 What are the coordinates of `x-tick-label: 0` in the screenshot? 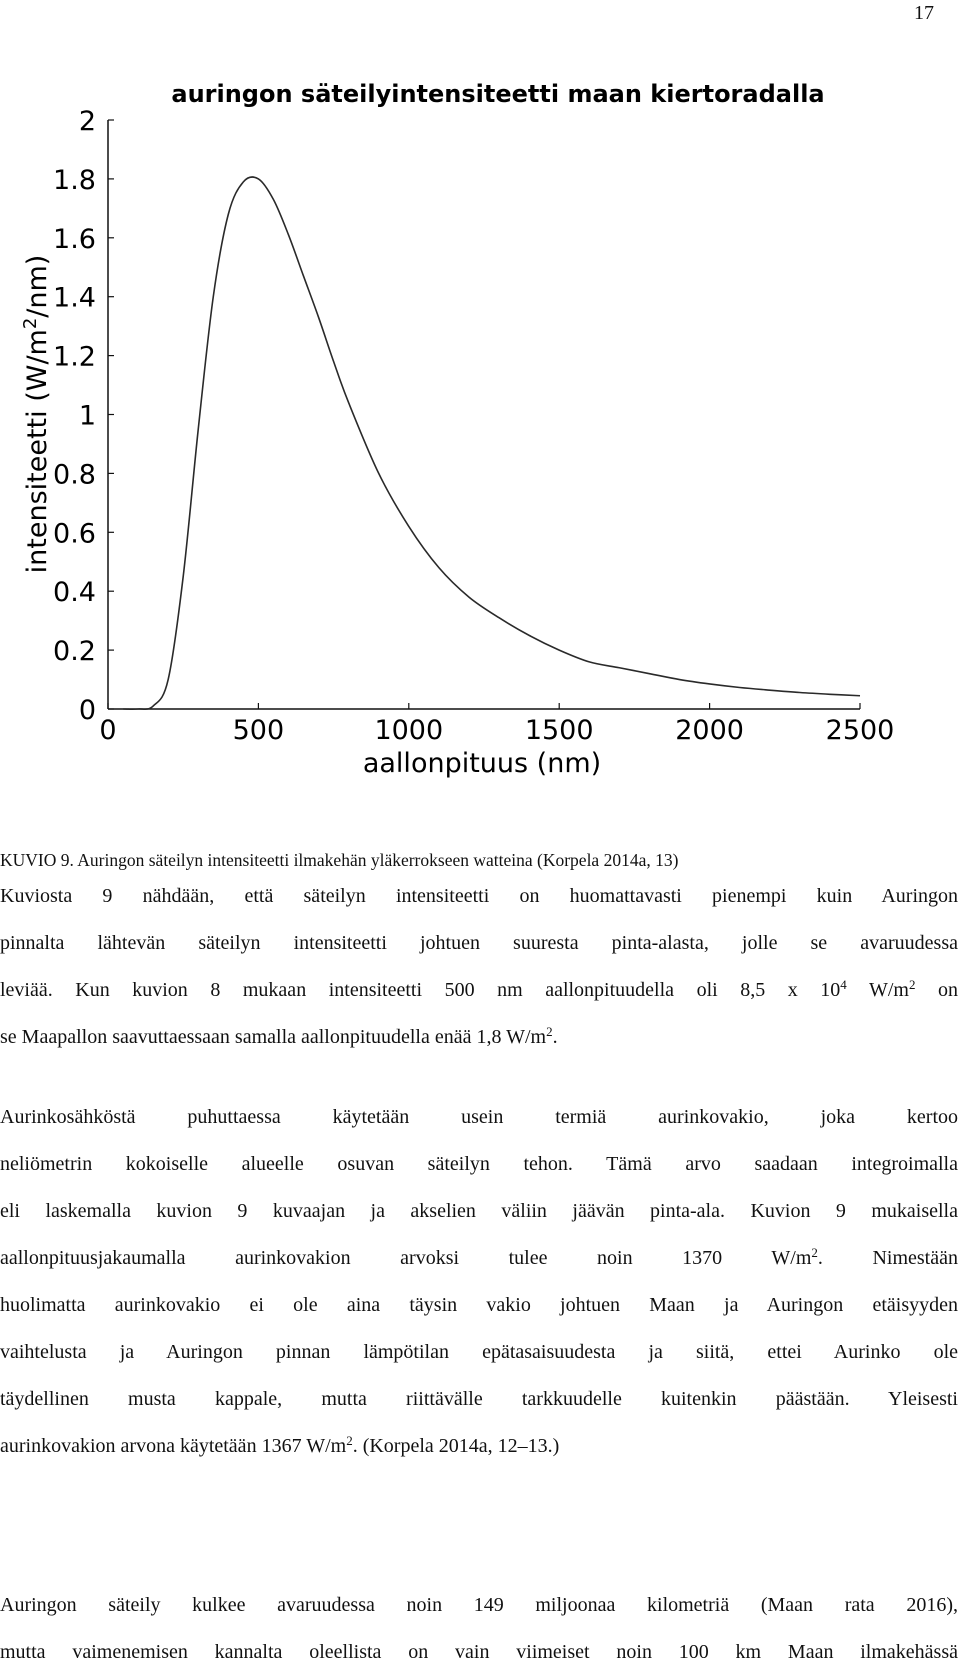 It's located at (107, 730).